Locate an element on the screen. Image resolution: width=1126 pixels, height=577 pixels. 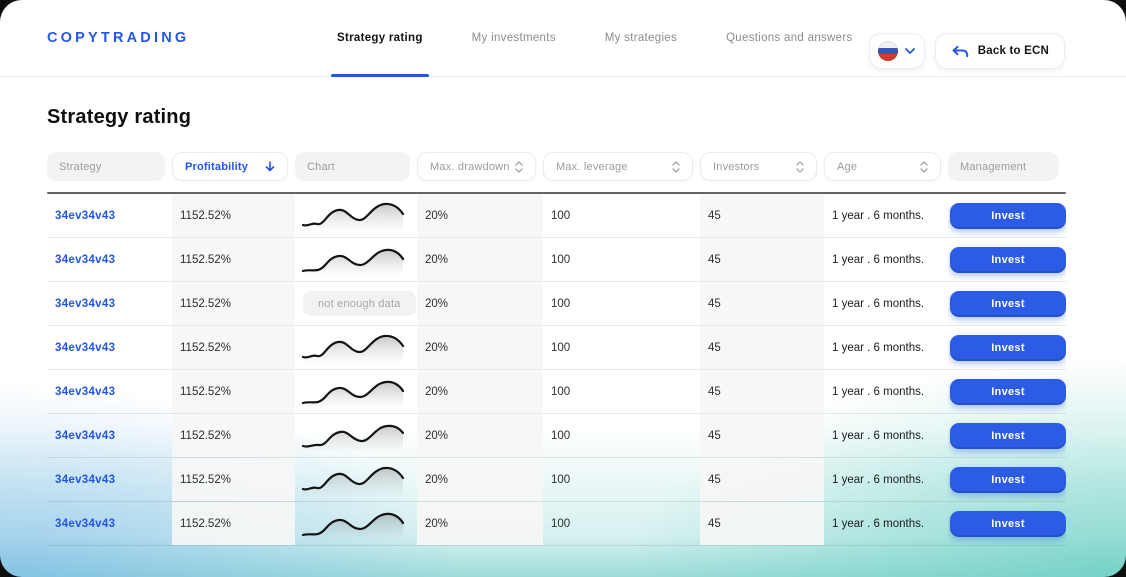
column-chip-management: Management is located at coordinates (1003, 166).